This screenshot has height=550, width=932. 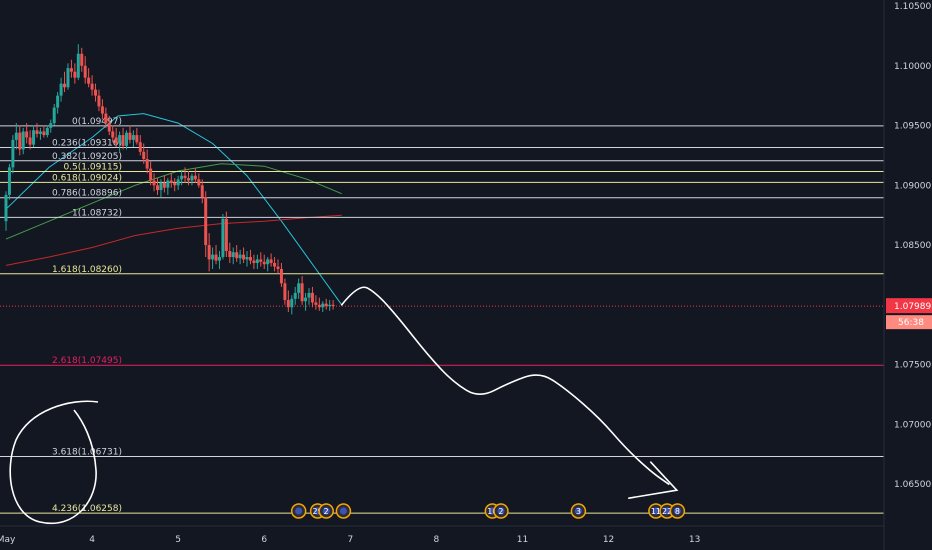 I want to click on fib-level-label-9: 3.618(1.06731), so click(x=87, y=453).